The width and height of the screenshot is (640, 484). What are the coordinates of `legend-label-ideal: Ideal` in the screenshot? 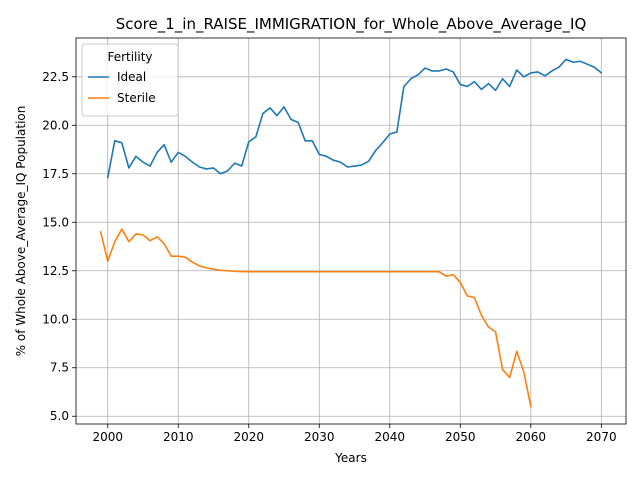 It's located at (131, 77).